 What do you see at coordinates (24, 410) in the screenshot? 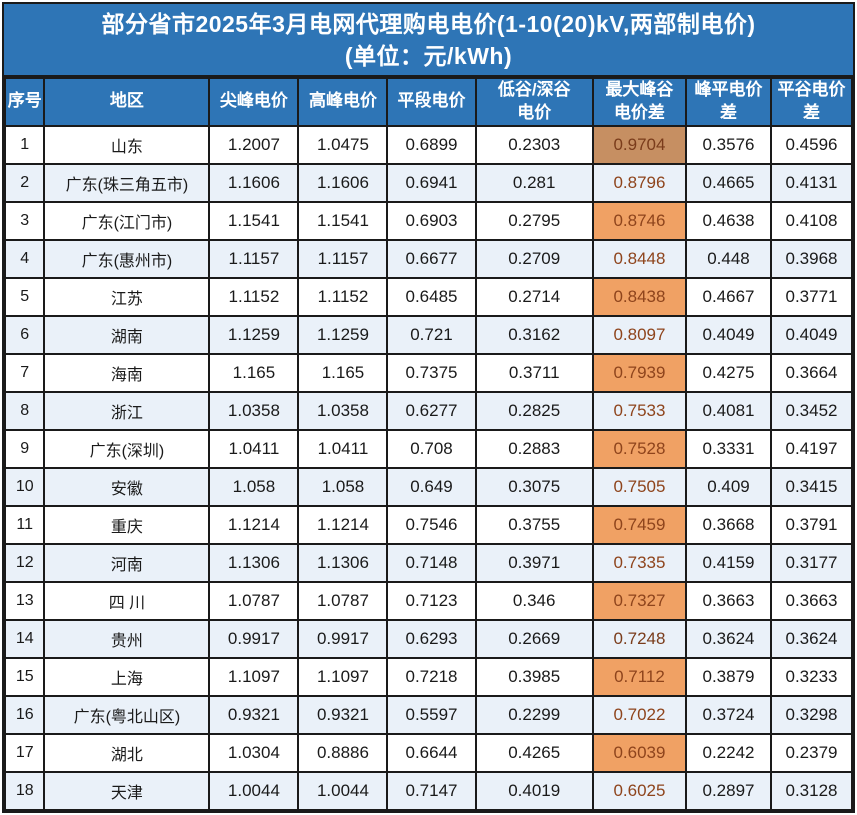
I see `row-index-cell: 8` at bounding box center [24, 410].